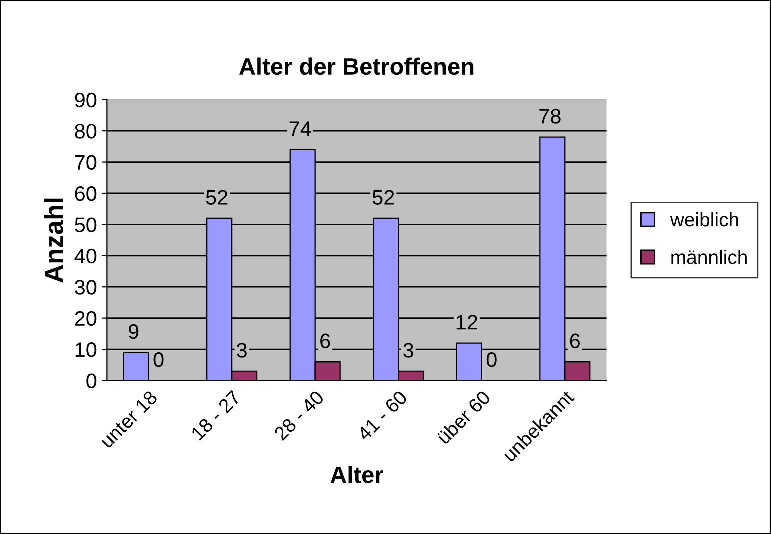 The height and width of the screenshot is (534, 771). What do you see at coordinates (134, 332) in the screenshot?
I see `data-label: 9` at bounding box center [134, 332].